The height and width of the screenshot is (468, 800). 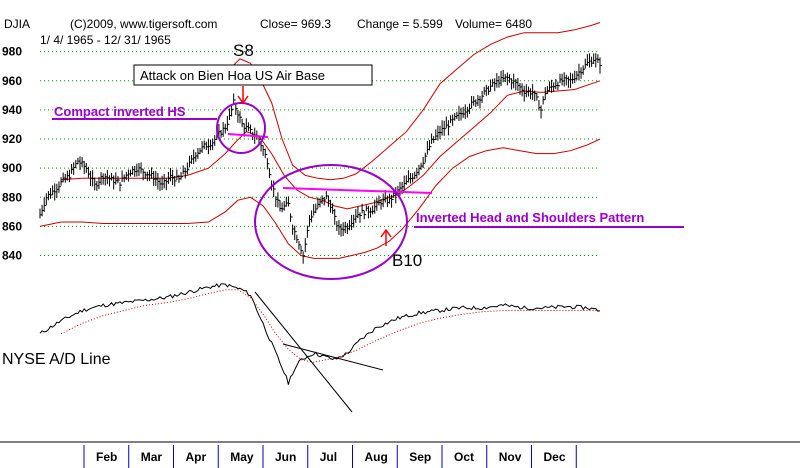 What do you see at coordinates (241, 128) in the screenshot?
I see `compact-hs-circle` at bounding box center [241, 128].